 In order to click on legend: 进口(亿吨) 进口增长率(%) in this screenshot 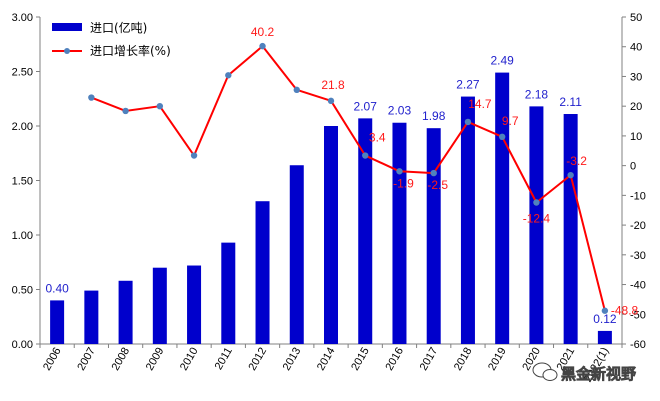, I will do `click(111, 39)`.